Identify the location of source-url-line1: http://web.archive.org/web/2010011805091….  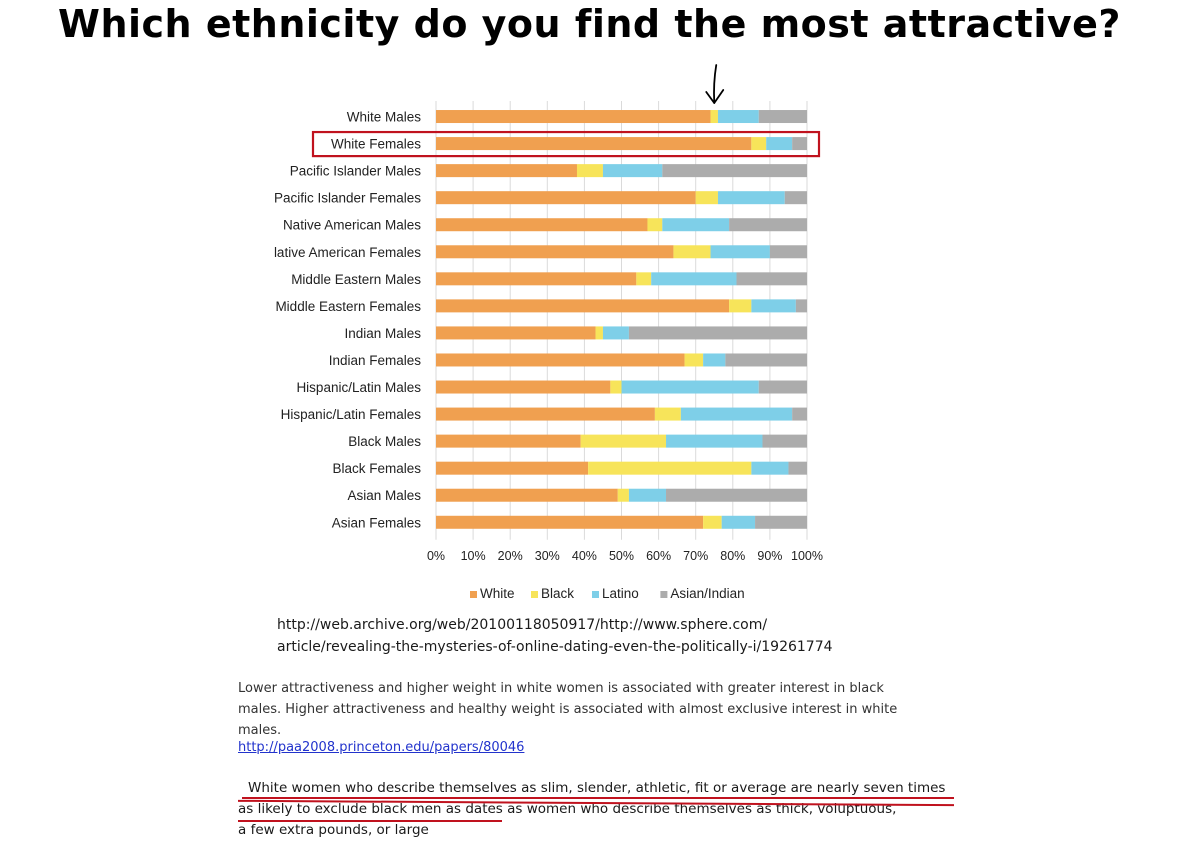
(522, 625).